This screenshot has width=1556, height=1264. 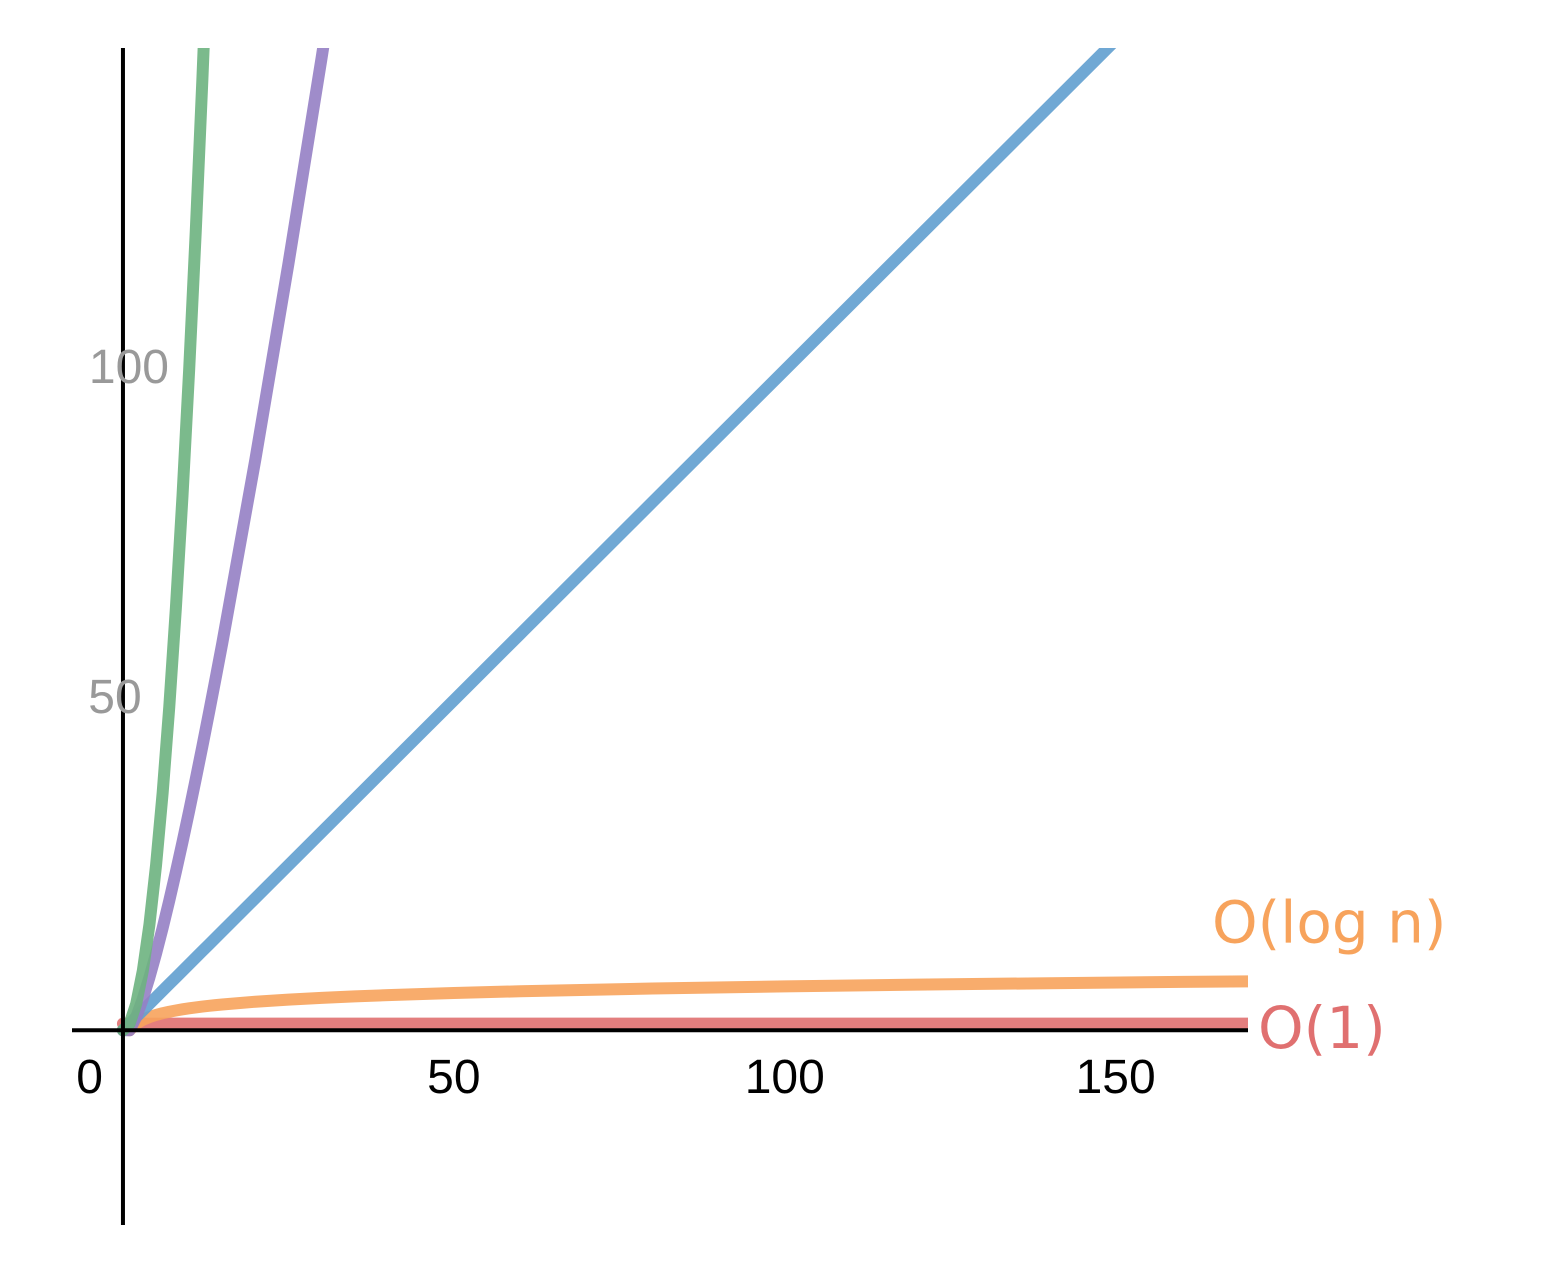 What do you see at coordinates (785, 1077) in the screenshot?
I see `x-tick-label: 100` at bounding box center [785, 1077].